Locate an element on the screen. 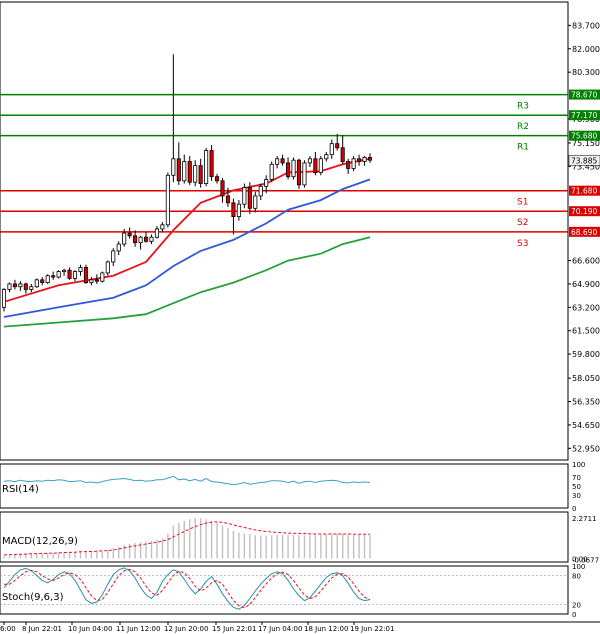 The image size is (600, 634). price-tick-label: 63.200 is located at coordinates (586, 307).